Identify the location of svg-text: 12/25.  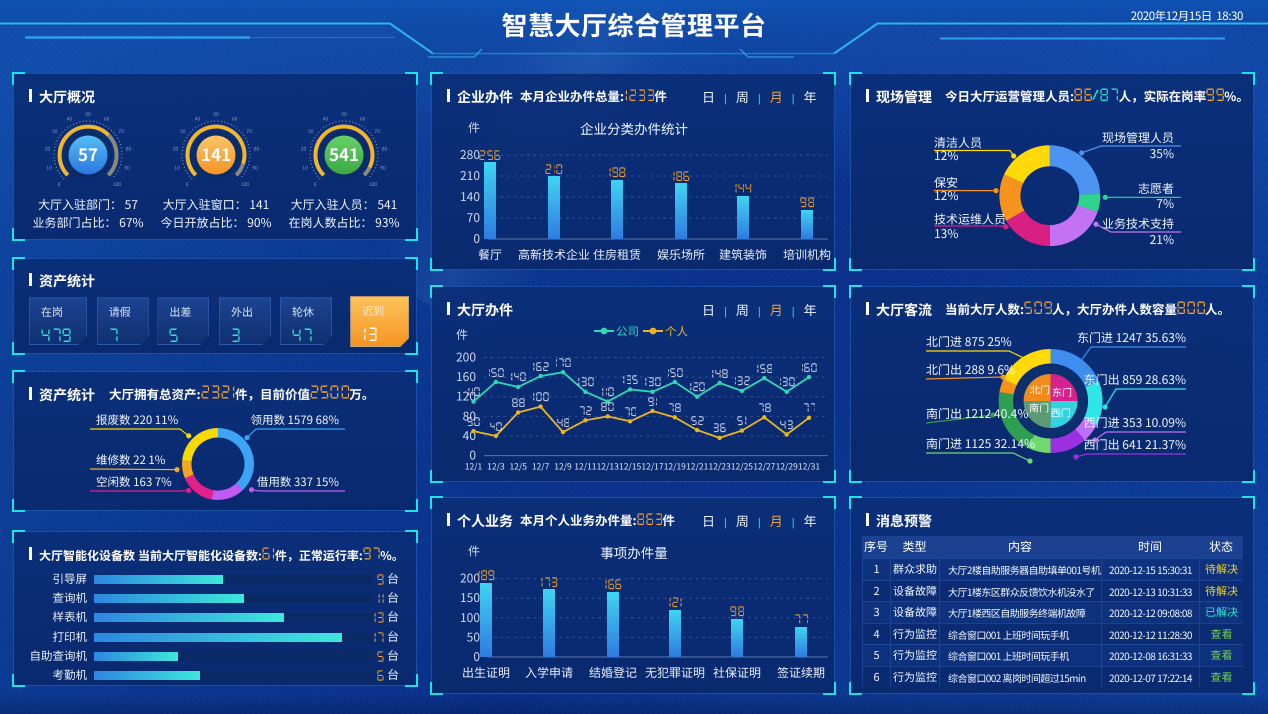
(742, 467).